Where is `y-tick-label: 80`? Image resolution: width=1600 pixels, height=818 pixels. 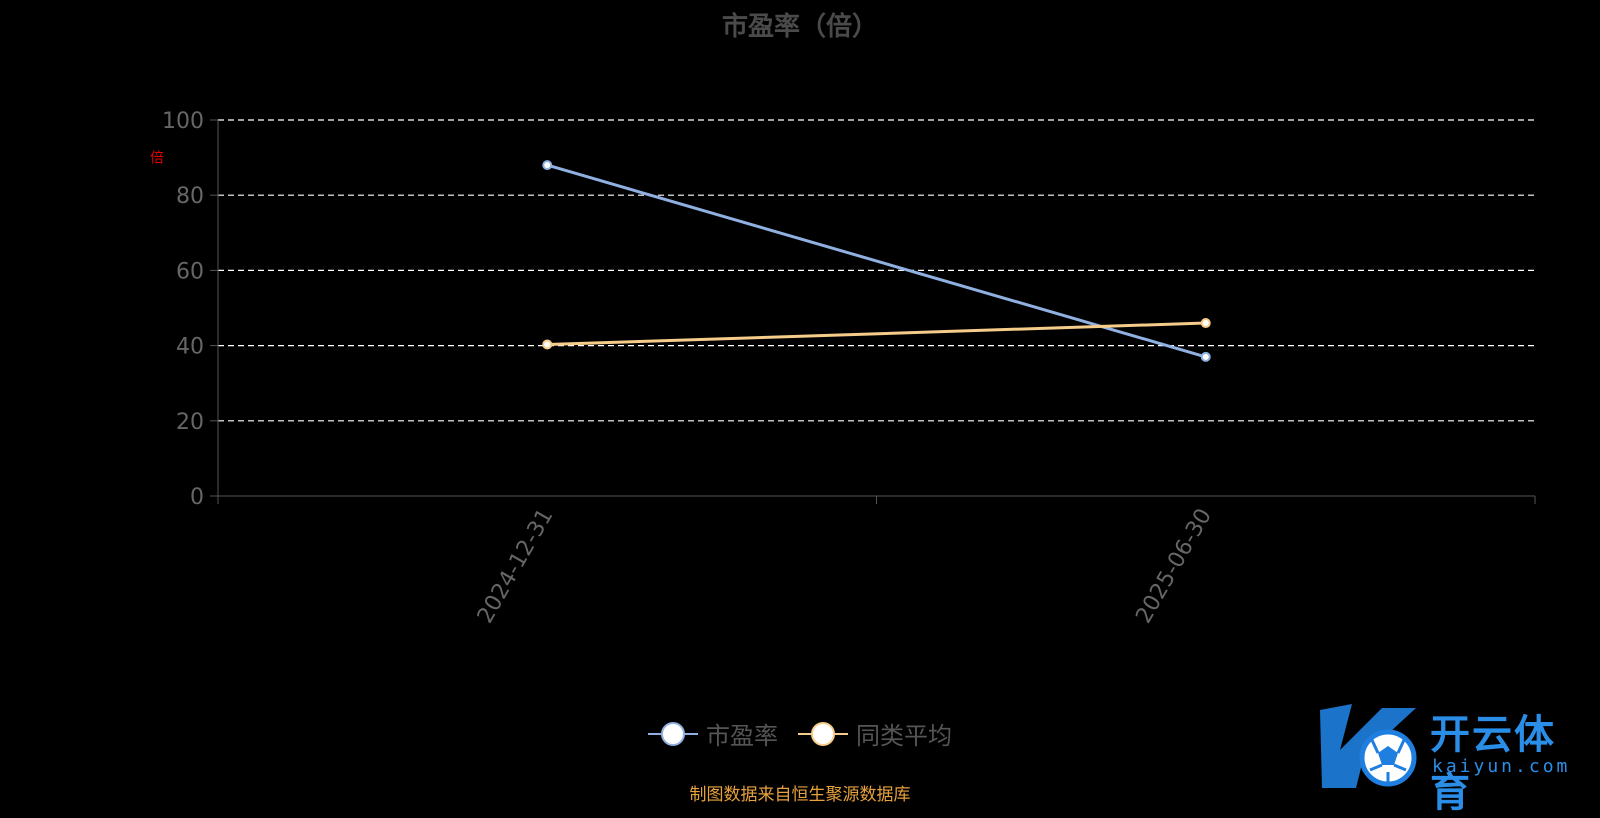
y-tick-label: 80 is located at coordinates (190, 196).